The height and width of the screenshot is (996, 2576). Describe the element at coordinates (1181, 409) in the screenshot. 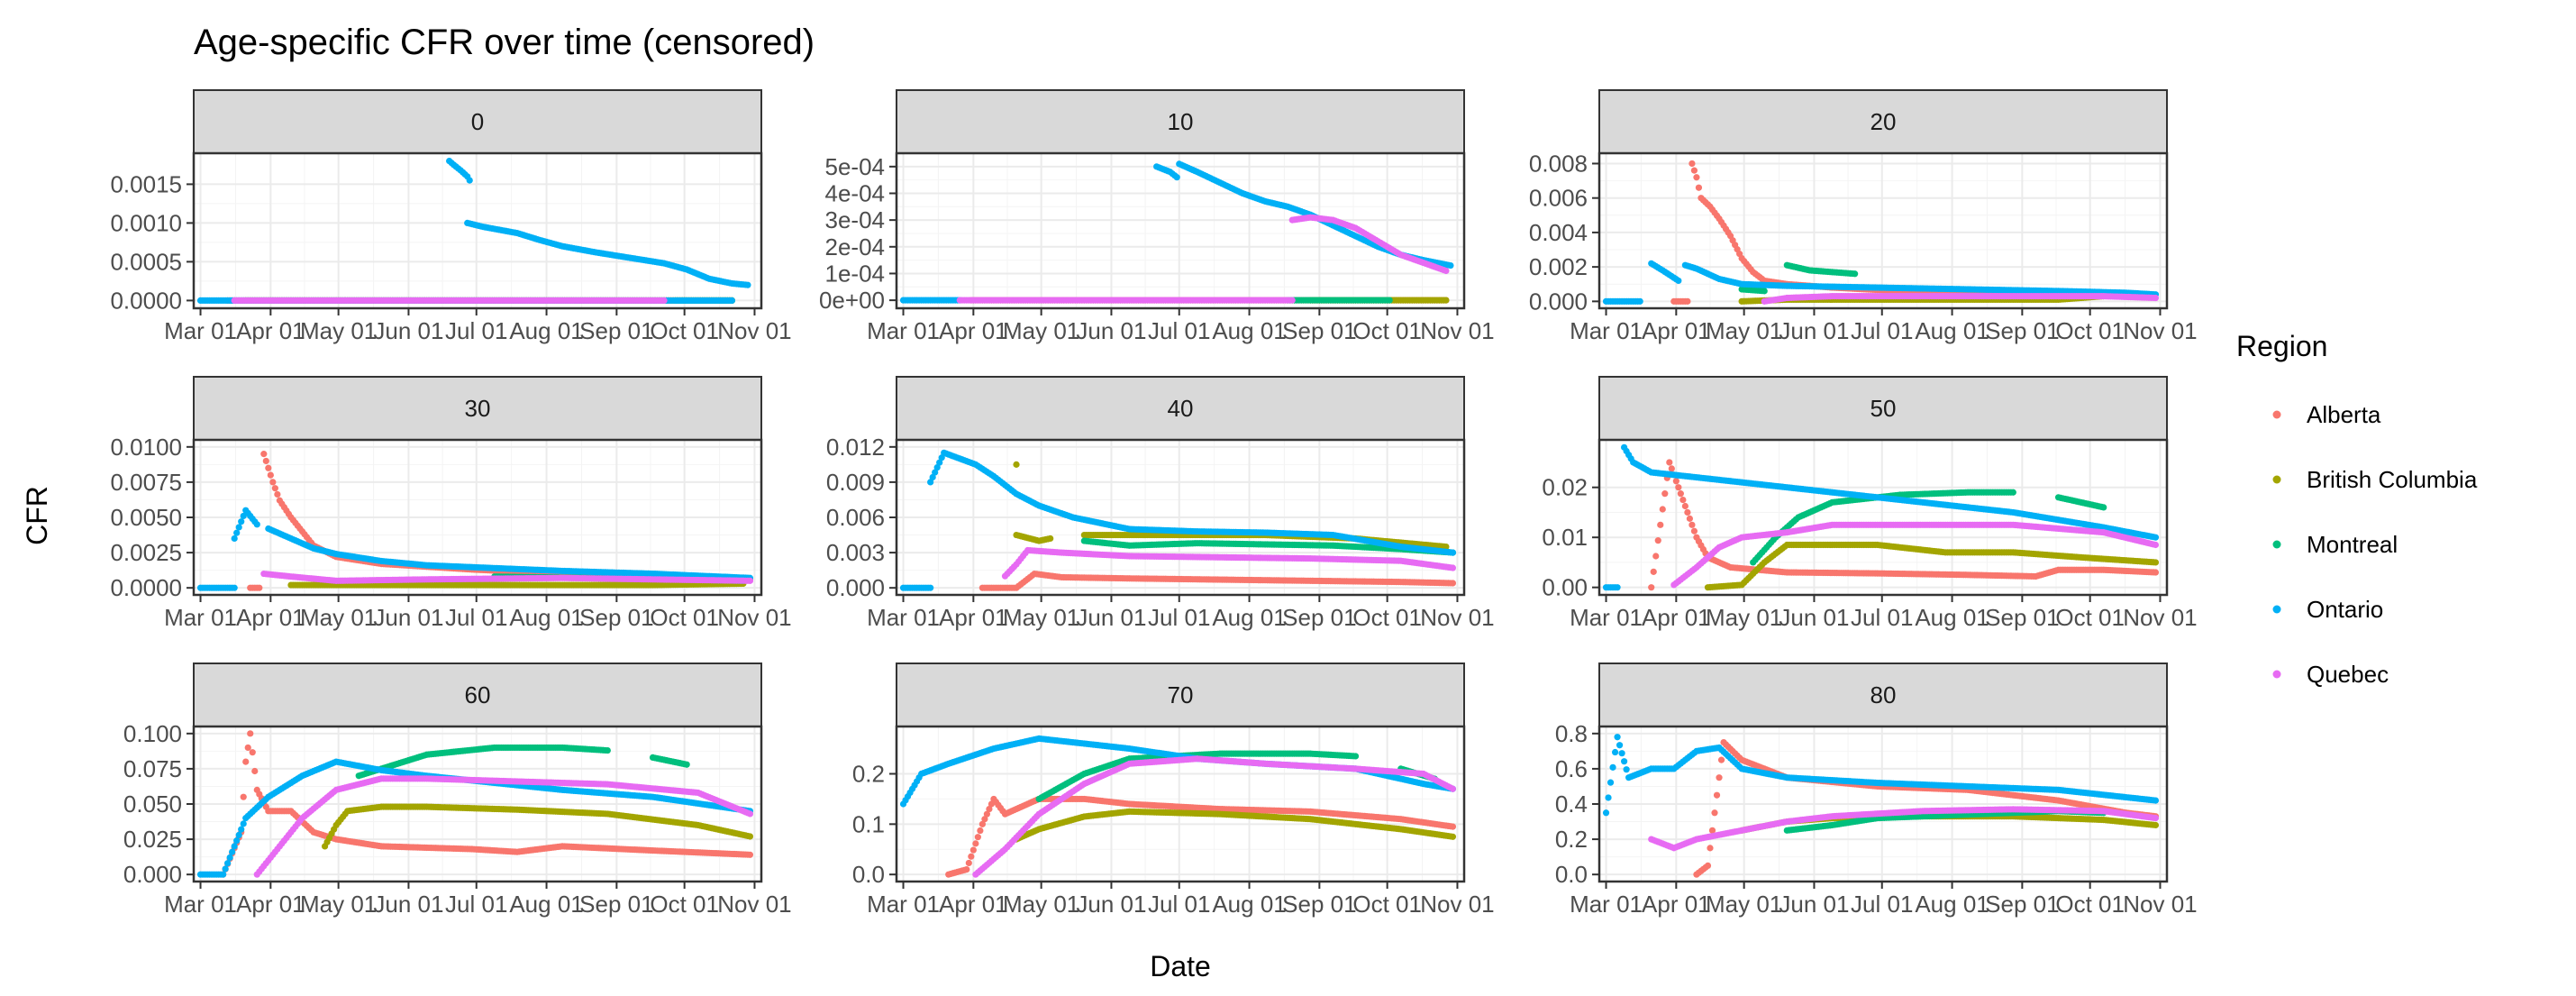

I see `facet-strip-label: 40` at that location.